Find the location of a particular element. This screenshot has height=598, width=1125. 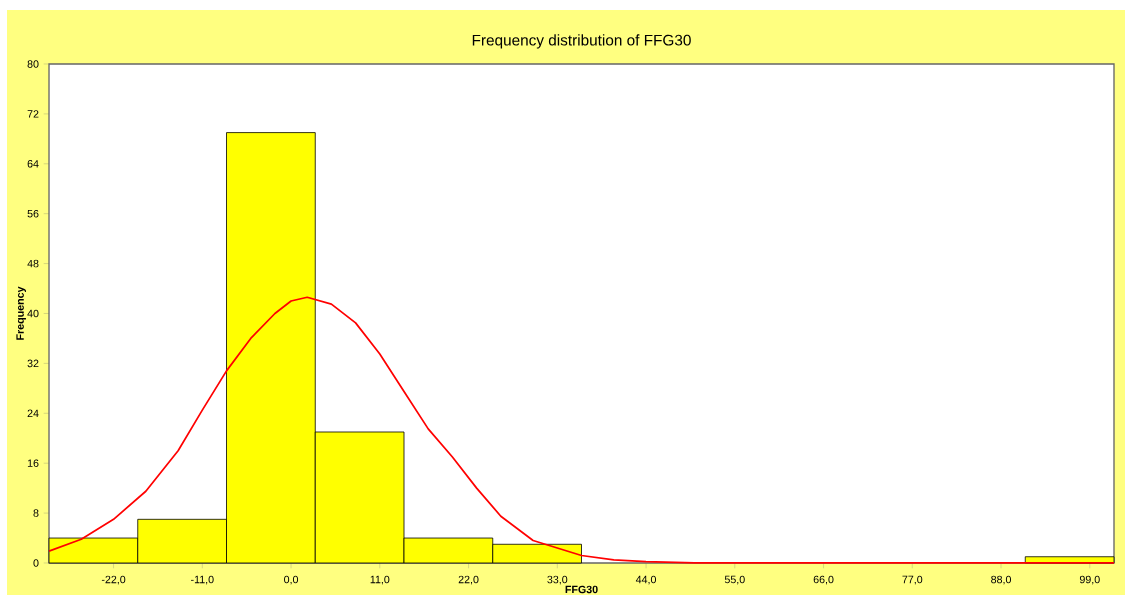

x-tick-label: -11,0 is located at coordinates (202, 580).